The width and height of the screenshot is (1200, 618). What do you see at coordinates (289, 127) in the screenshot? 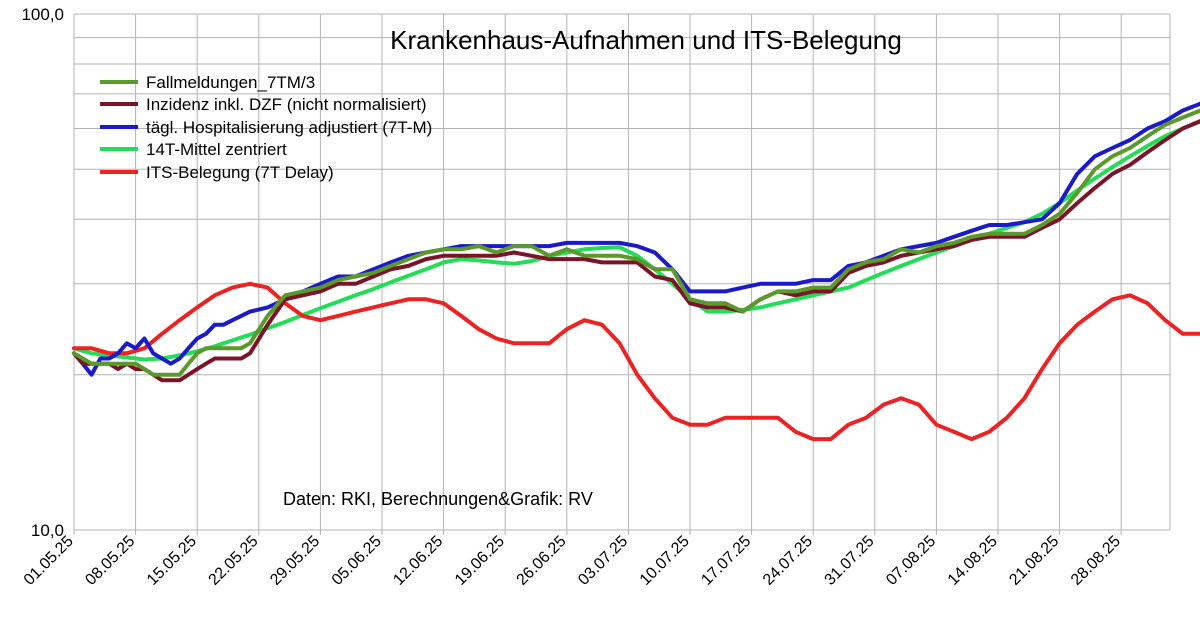
I see `legend-label-hospitalisierung: tägl. Hospitalisierung adjustiert (7T-M)` at bounding box center [289, 127].